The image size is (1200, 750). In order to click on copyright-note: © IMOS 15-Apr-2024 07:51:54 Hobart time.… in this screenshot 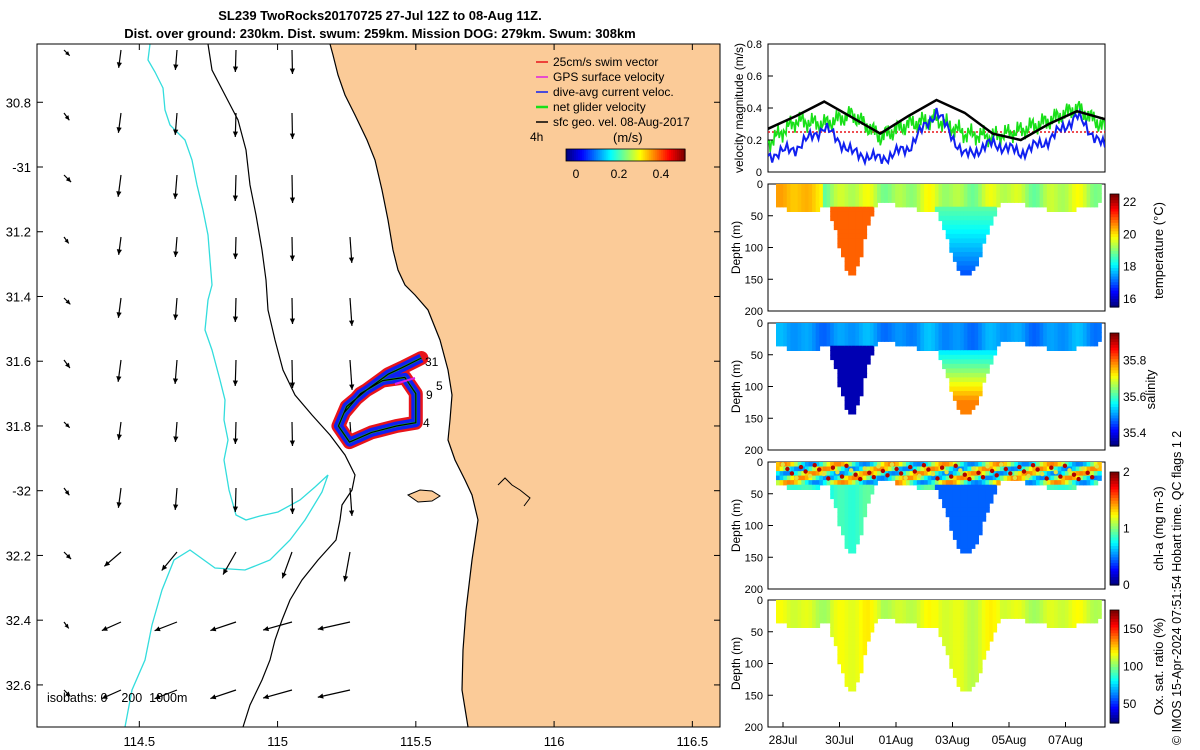, I will do `click(1177, 587)`.